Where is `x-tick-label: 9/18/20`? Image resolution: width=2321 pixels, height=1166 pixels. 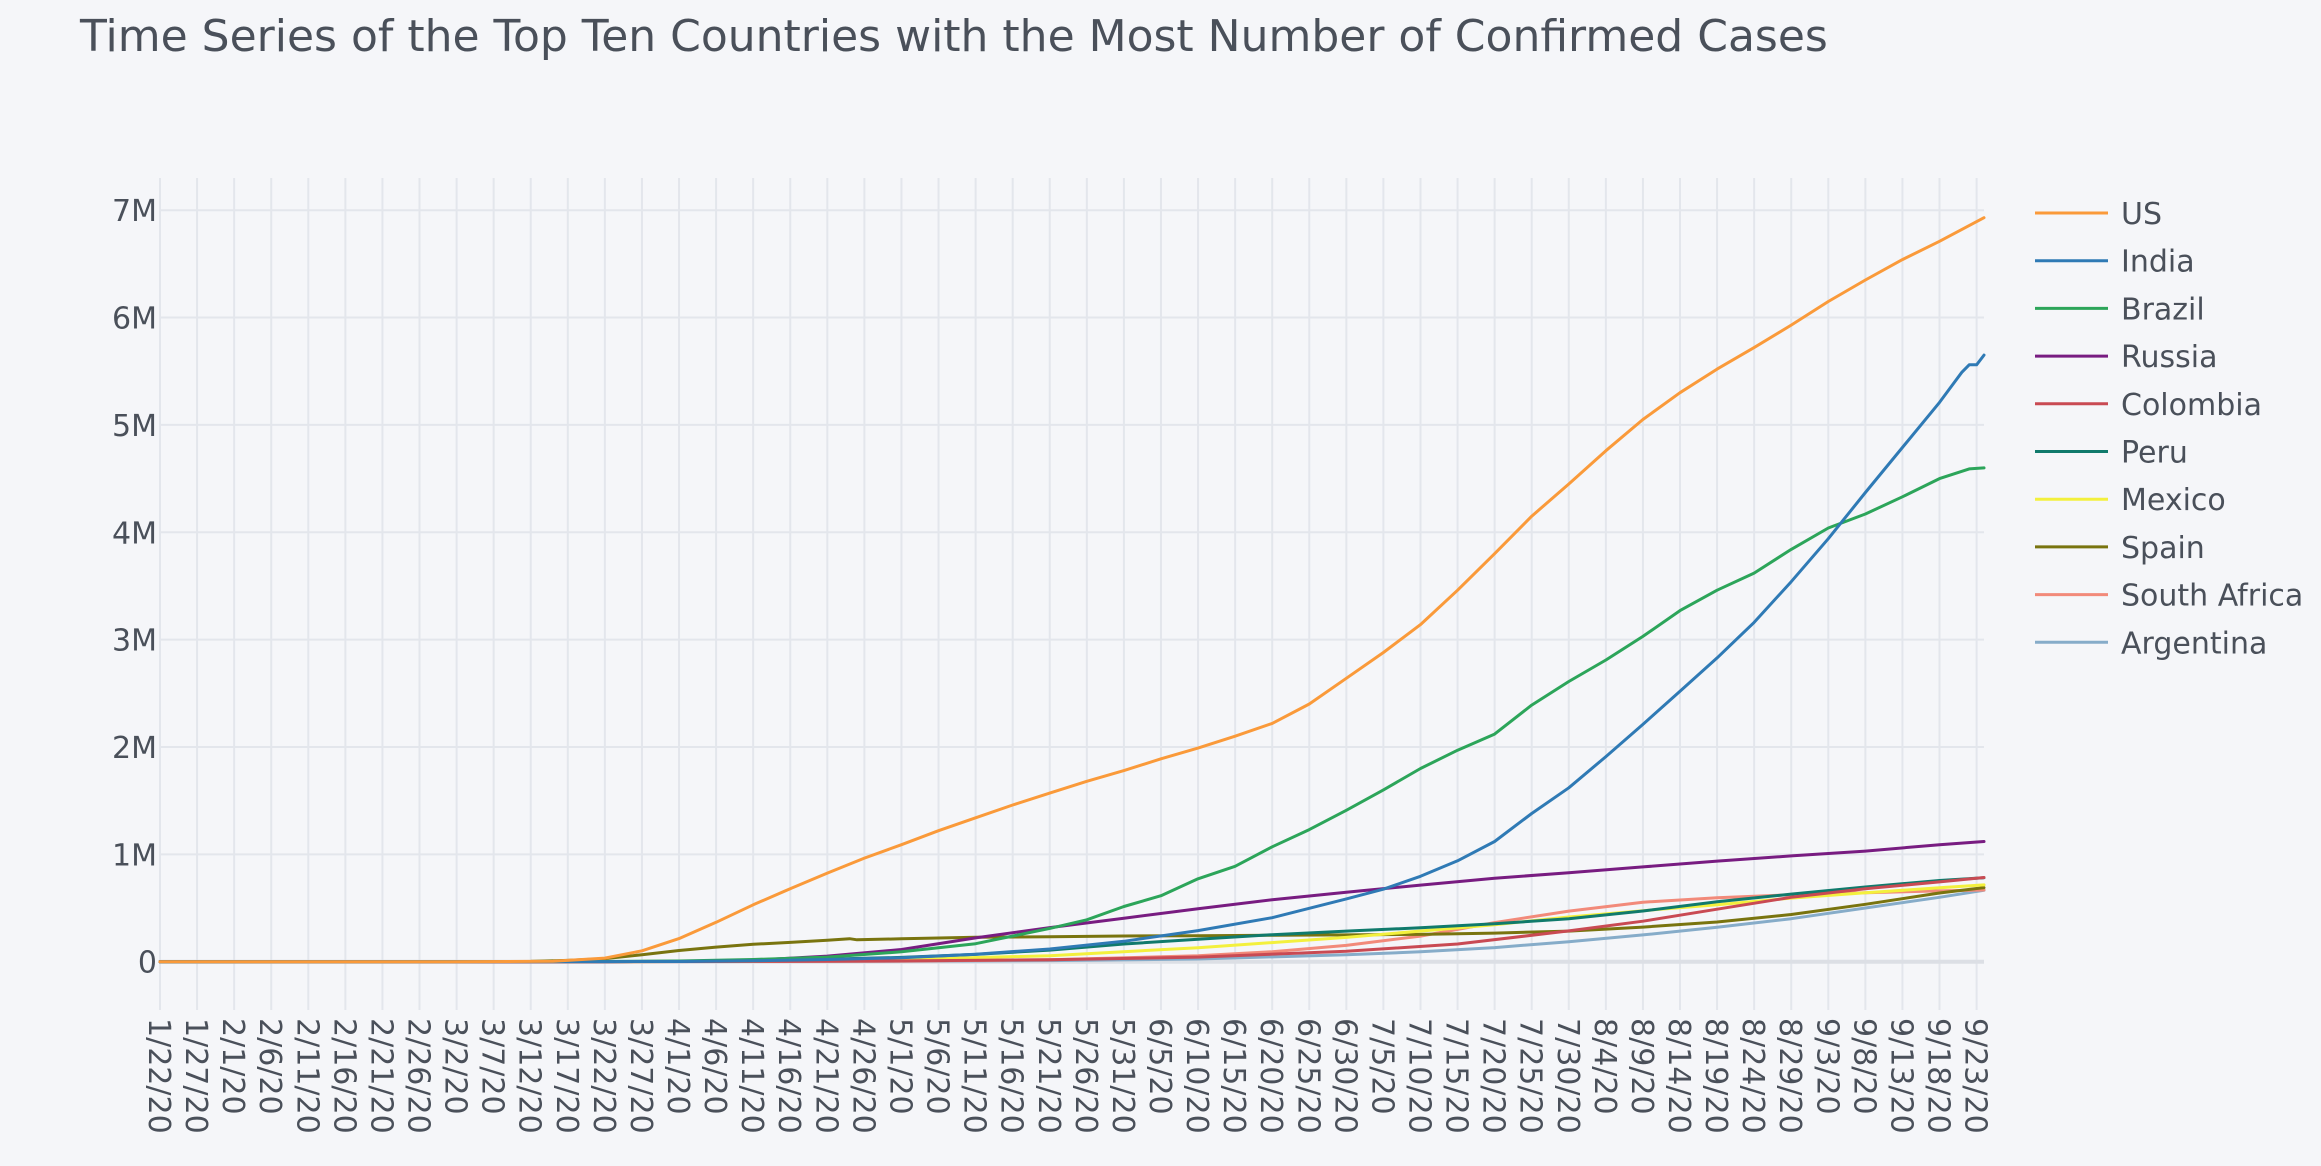 x-tick-label: 9/18/20 is located at coordinates (1938, 1076).